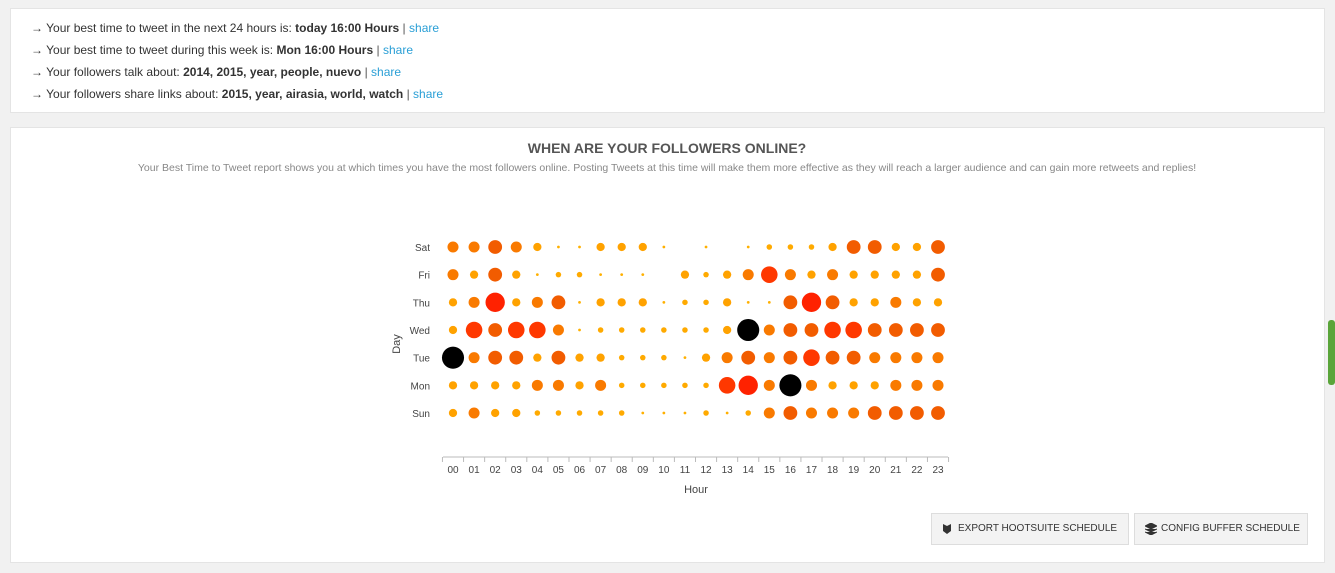 This screenshot has height=573, width=1335. Describe the element at coordinates (696, 490) in the screenshot. I see `x-axis-label: Hour` at that location.